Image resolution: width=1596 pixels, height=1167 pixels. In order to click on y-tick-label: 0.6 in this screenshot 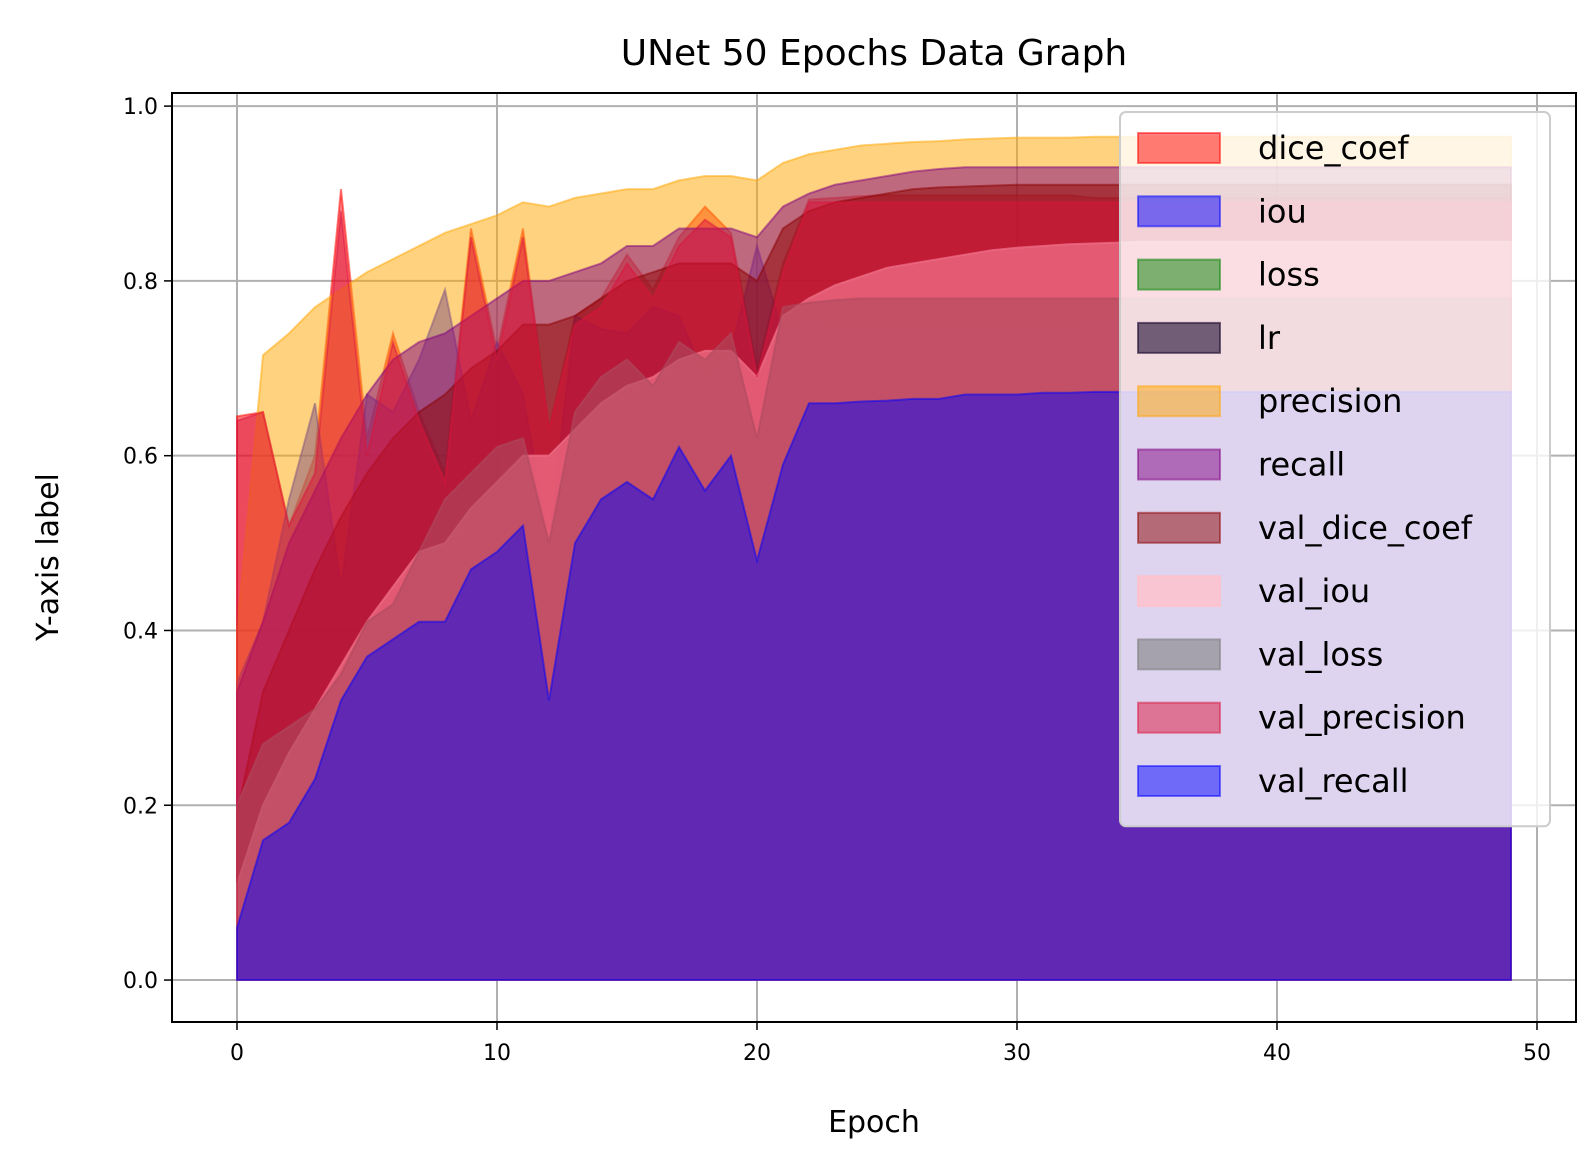, I will do `click(140, 457)`.